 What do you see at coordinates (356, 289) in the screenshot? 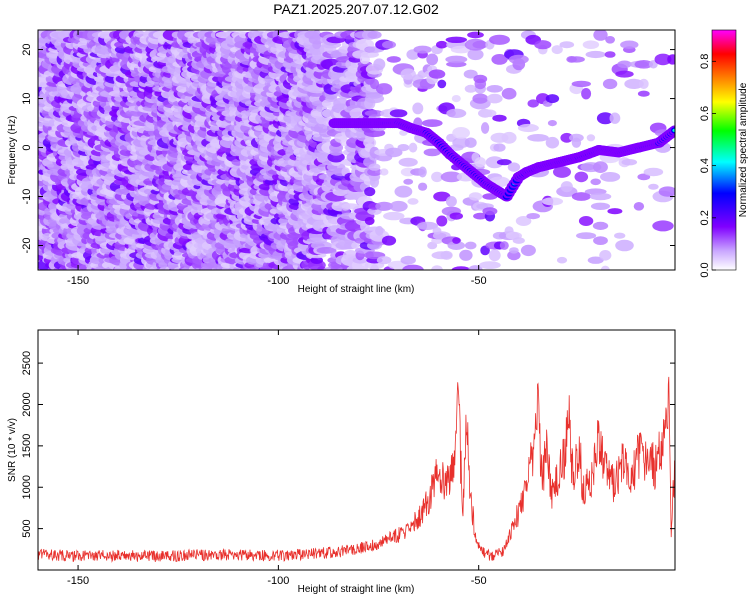
I see `spectrogram-x-label: Height of straight line (km)` at bounding box center [356, 289].